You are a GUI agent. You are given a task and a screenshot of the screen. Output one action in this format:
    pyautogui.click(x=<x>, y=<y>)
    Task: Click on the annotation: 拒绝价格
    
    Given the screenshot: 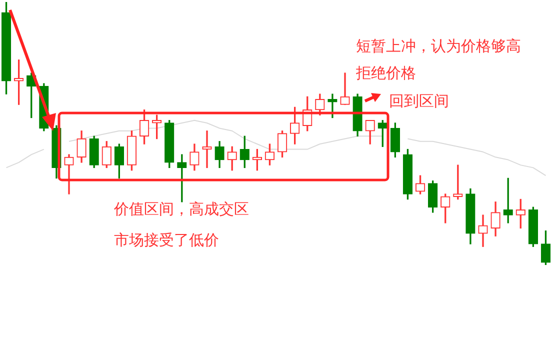 What is the action you would take?
    pyautogui.click(x=386, y=73)
    